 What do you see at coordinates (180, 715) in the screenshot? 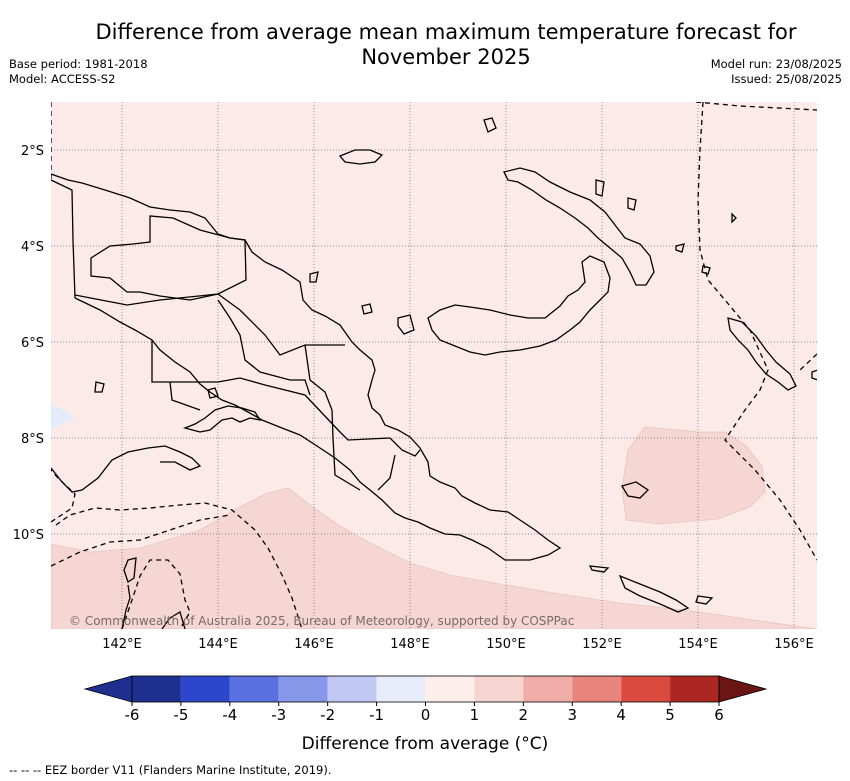
I see `colorbar-tick-label: -5` at bounding box center [180, 715].